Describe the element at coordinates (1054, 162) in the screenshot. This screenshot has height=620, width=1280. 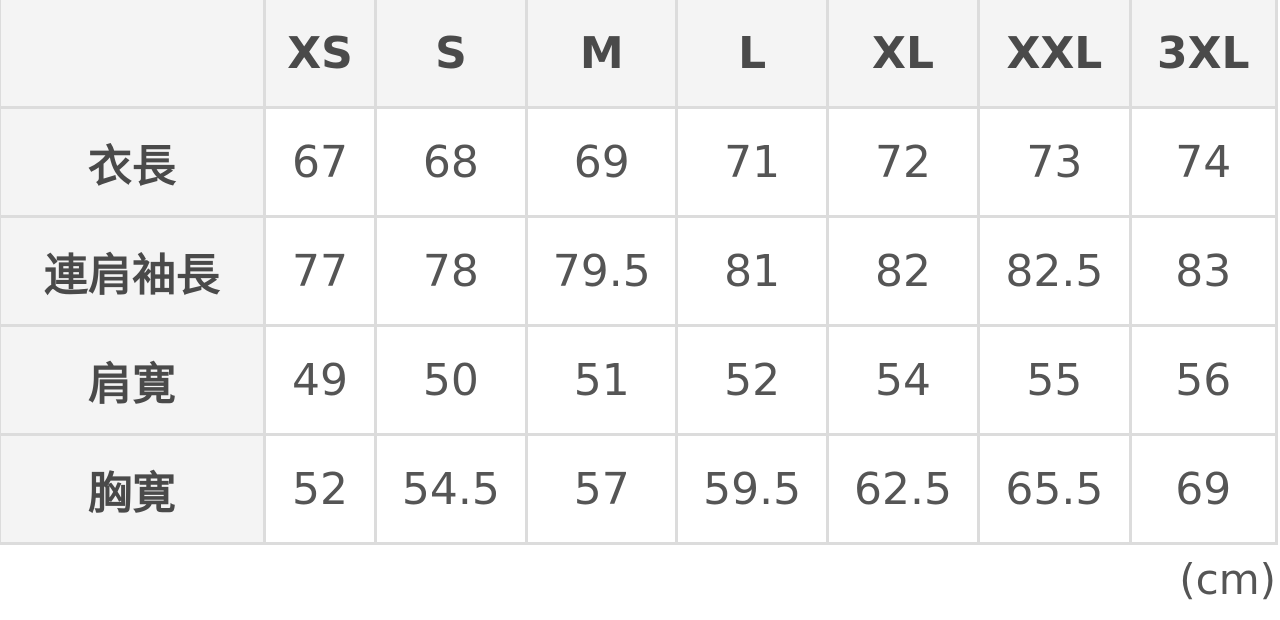
I see `table-cell: 73` at that location.